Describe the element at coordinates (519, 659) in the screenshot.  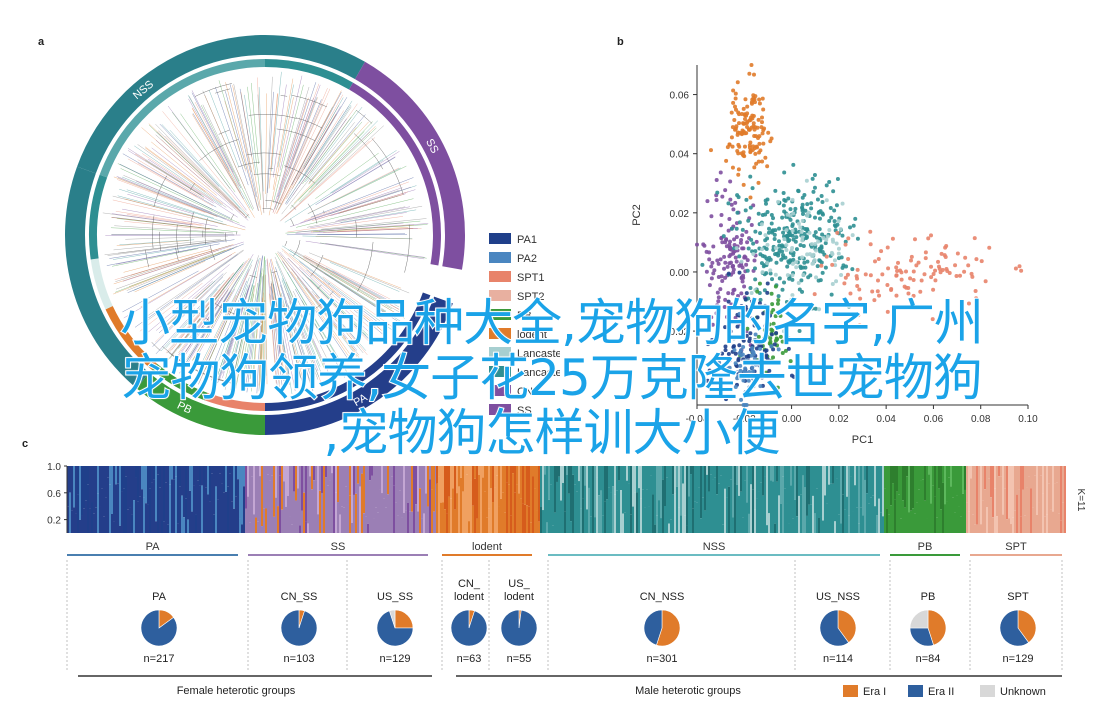
I see `pie-count: n=55` at that location.